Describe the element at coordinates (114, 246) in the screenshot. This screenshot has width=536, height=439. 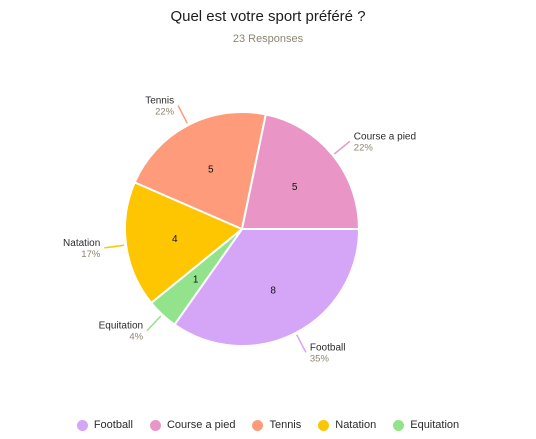
I see `leader-line-natation` at that location.